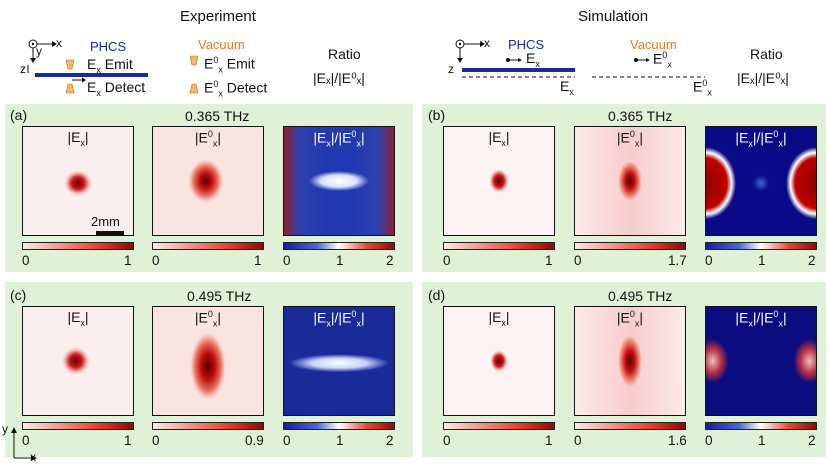  I want to click on corner-axes, so click(24, 444).